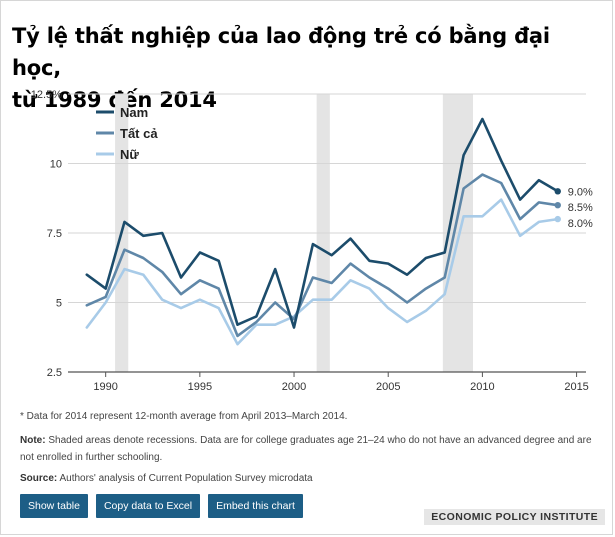 The height and width of the screenshot is (537, 615). Describe the element at coordinates (114, 100) in the screenshot. I see `chart-title-line-2: từ 1989 đến 2014` at that location.